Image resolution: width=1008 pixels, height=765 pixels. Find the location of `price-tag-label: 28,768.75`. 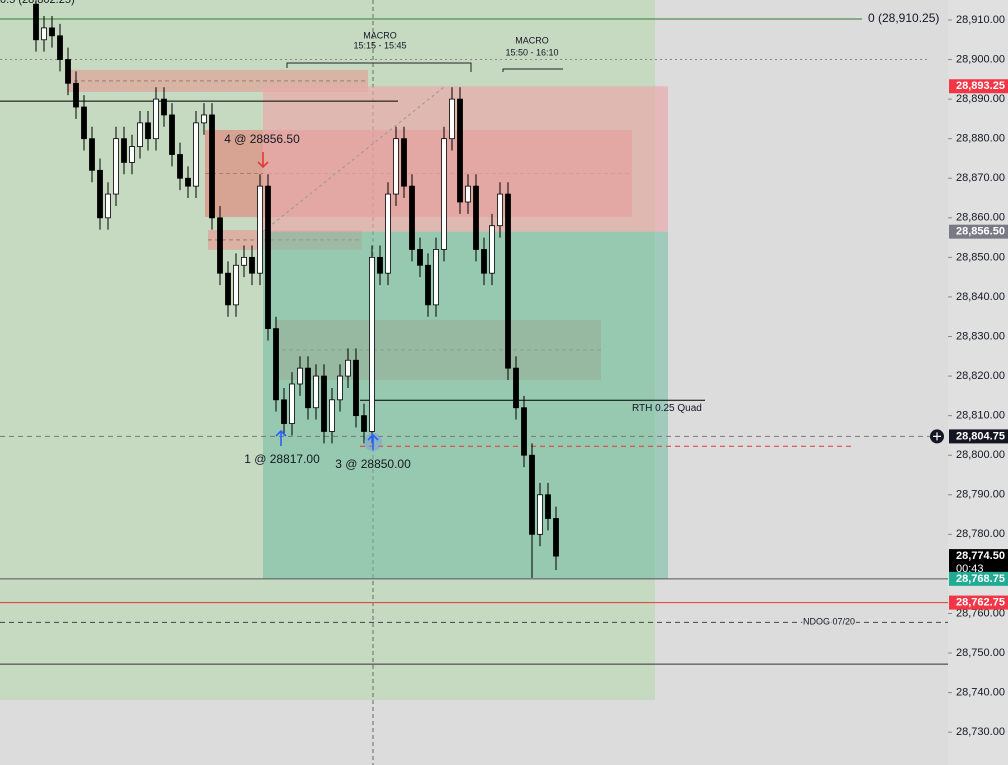

price-tag-label: 28,768.75 is located at coordinates (980, 579).